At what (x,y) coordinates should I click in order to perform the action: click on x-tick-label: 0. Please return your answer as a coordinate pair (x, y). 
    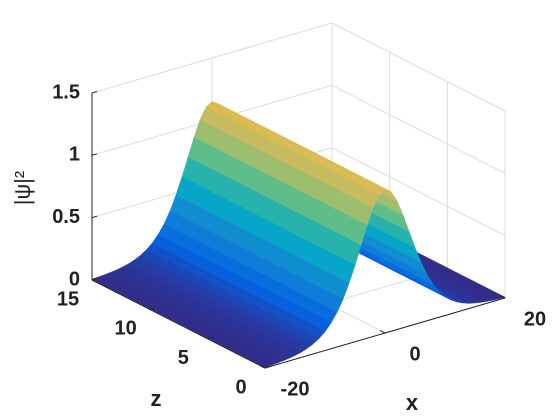
    Looking at the image, I should click on (414, 354).